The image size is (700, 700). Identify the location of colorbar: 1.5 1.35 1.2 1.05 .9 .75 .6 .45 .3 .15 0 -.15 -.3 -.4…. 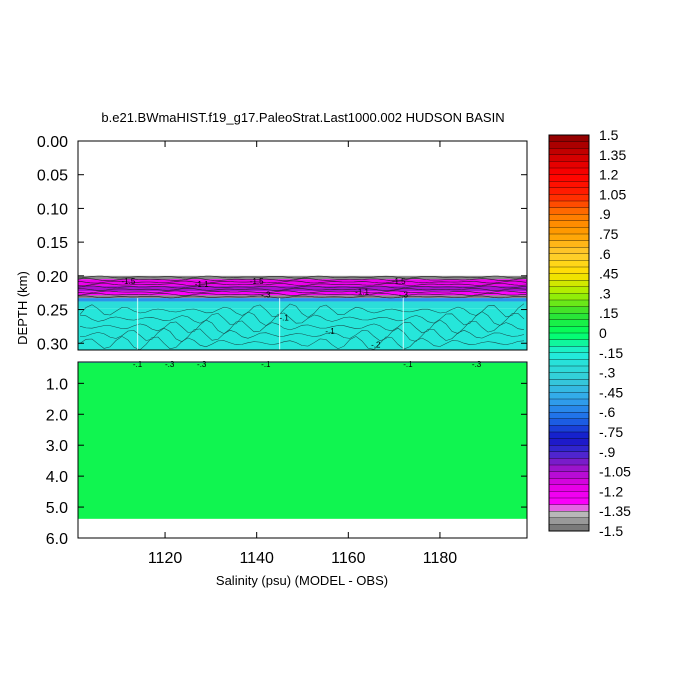
(589, 333).